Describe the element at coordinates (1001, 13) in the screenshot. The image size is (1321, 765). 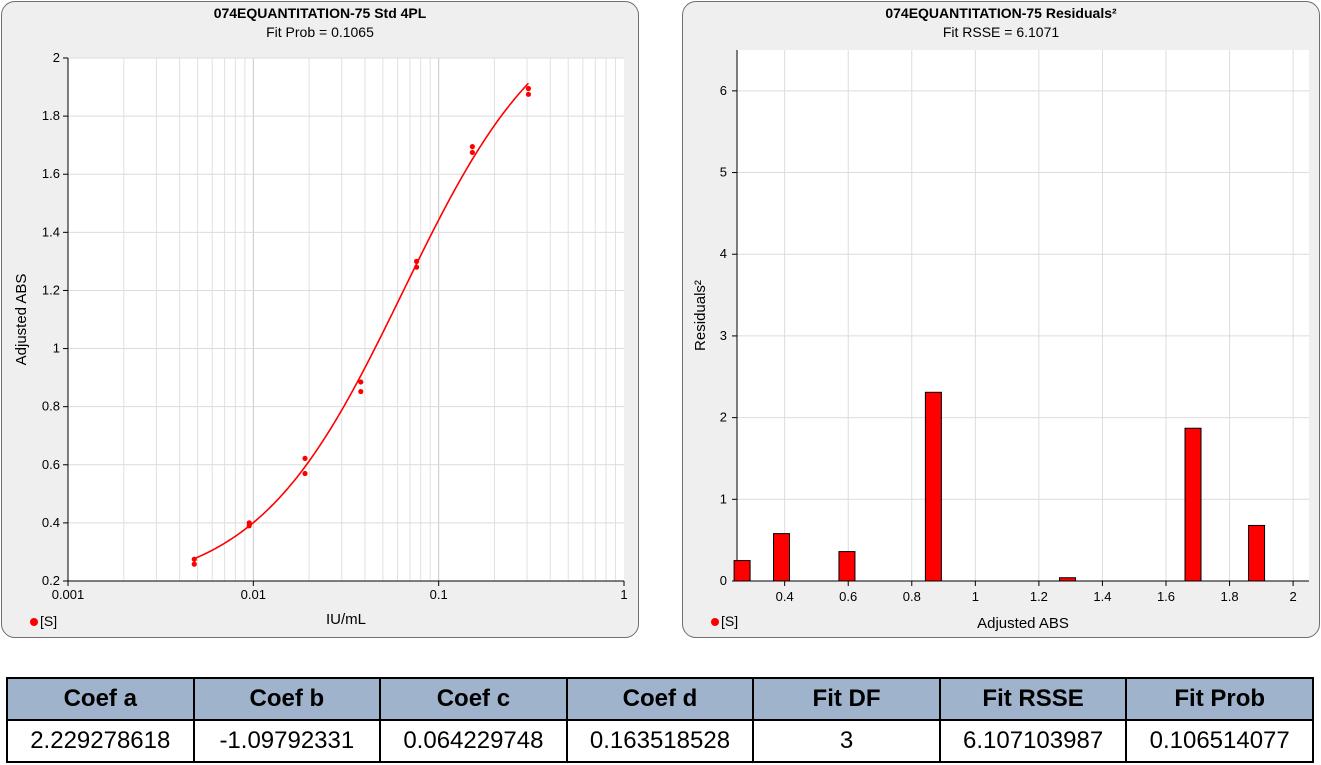
I see `chart-title: 074EQUANTITATION-75 Residuals²` at that location.